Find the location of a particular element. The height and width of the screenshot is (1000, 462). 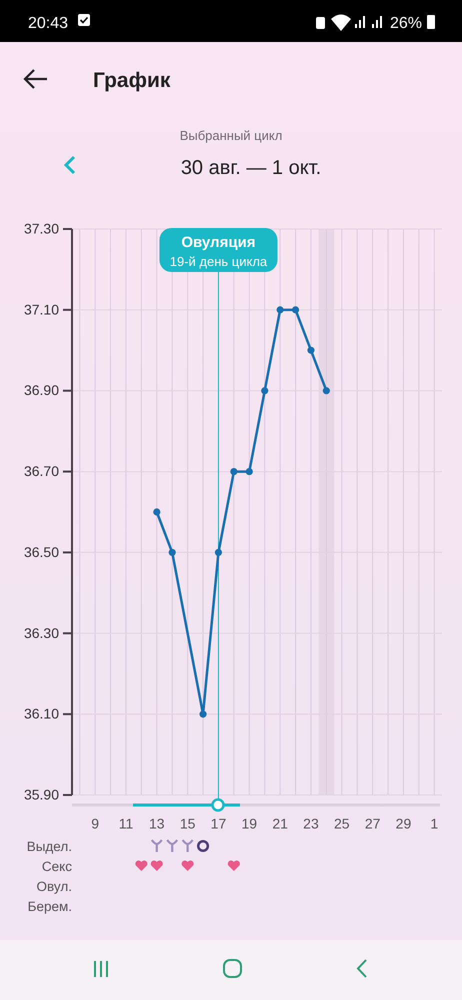

y-tick-label: 36.90 is located at coordinates (42, 390).